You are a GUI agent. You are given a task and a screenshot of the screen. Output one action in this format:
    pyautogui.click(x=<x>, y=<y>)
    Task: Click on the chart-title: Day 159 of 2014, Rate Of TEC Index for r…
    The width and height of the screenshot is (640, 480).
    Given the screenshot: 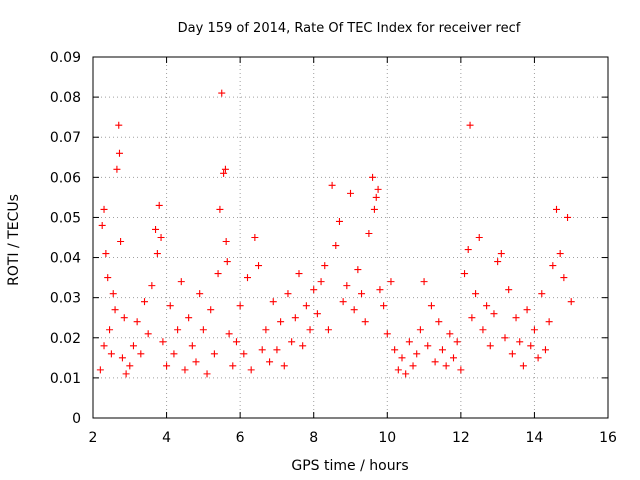 What is the action you would take?
    pyautogui.click(x=349, y=28)
    